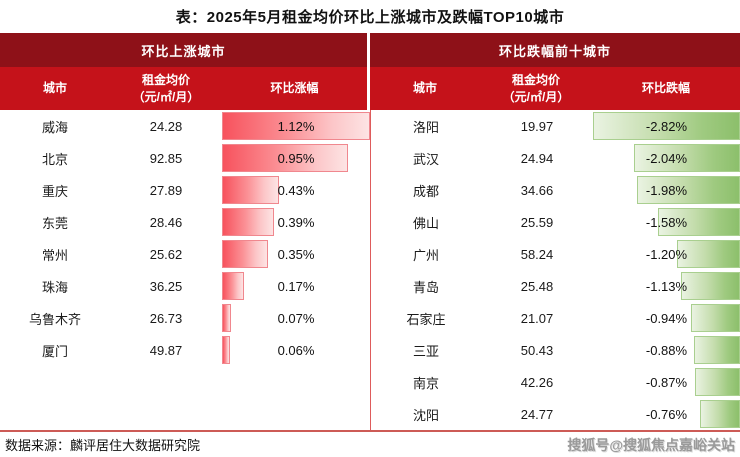  What do you see at coordinates (296, 318) in the screenshot?
I see `change-bar-cell: 0.07%` at bounding box center [296, 318].